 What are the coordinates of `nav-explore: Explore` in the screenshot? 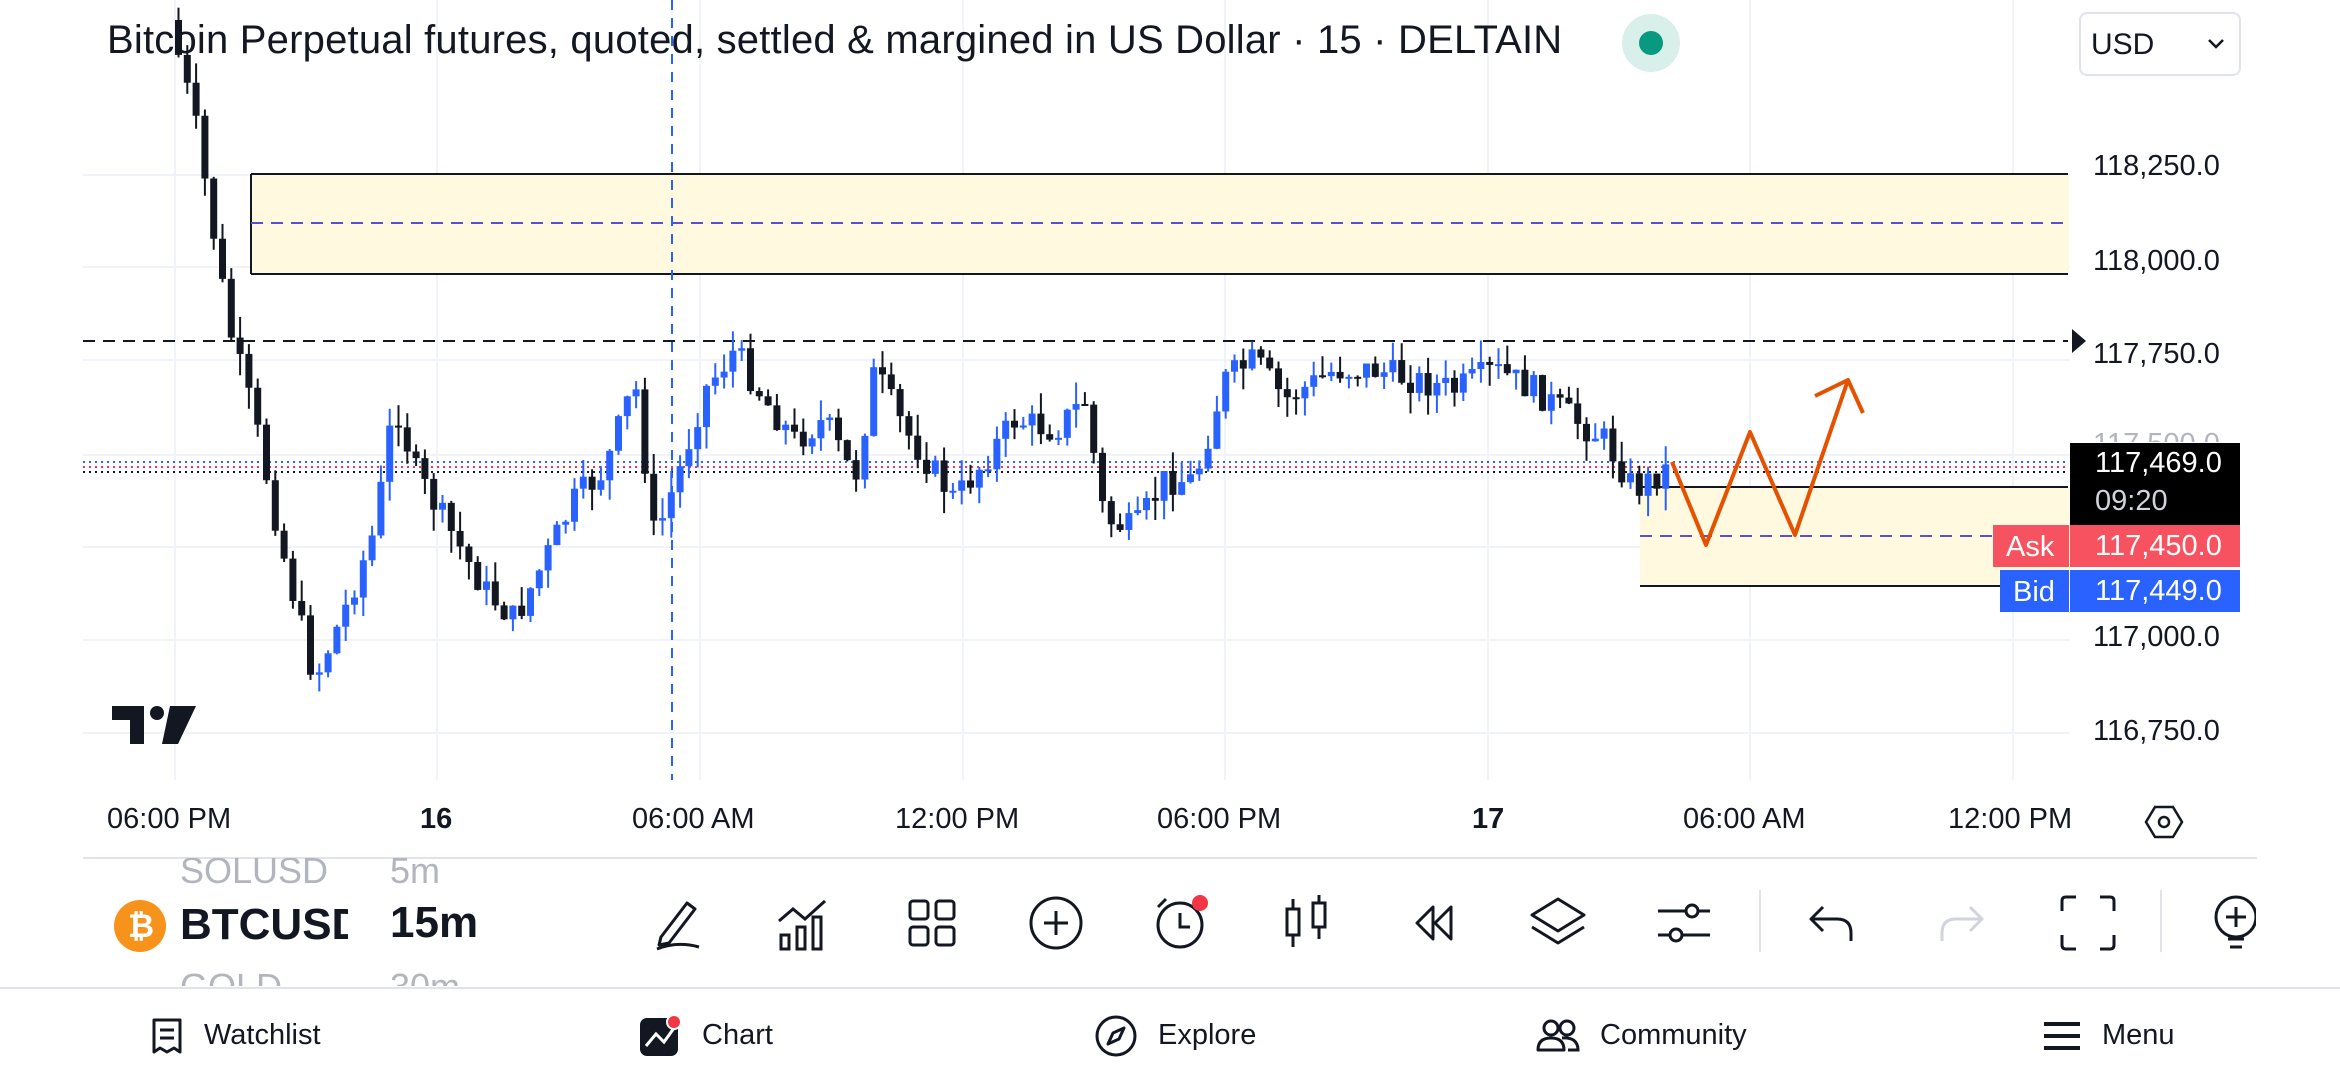 It's located at (1175, 1035).